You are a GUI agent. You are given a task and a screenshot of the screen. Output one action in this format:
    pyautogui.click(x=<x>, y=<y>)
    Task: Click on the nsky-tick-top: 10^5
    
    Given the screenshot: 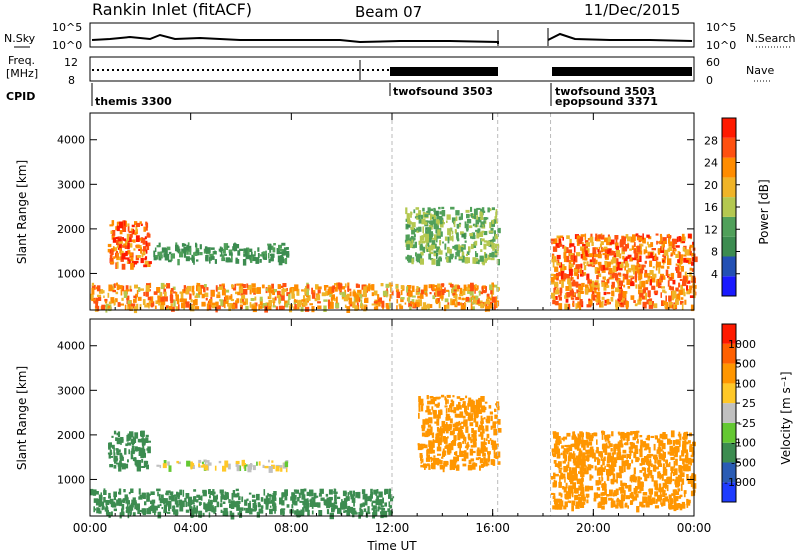 What is the action you would take?
    pyautogui.click(x=67, y=27)
    